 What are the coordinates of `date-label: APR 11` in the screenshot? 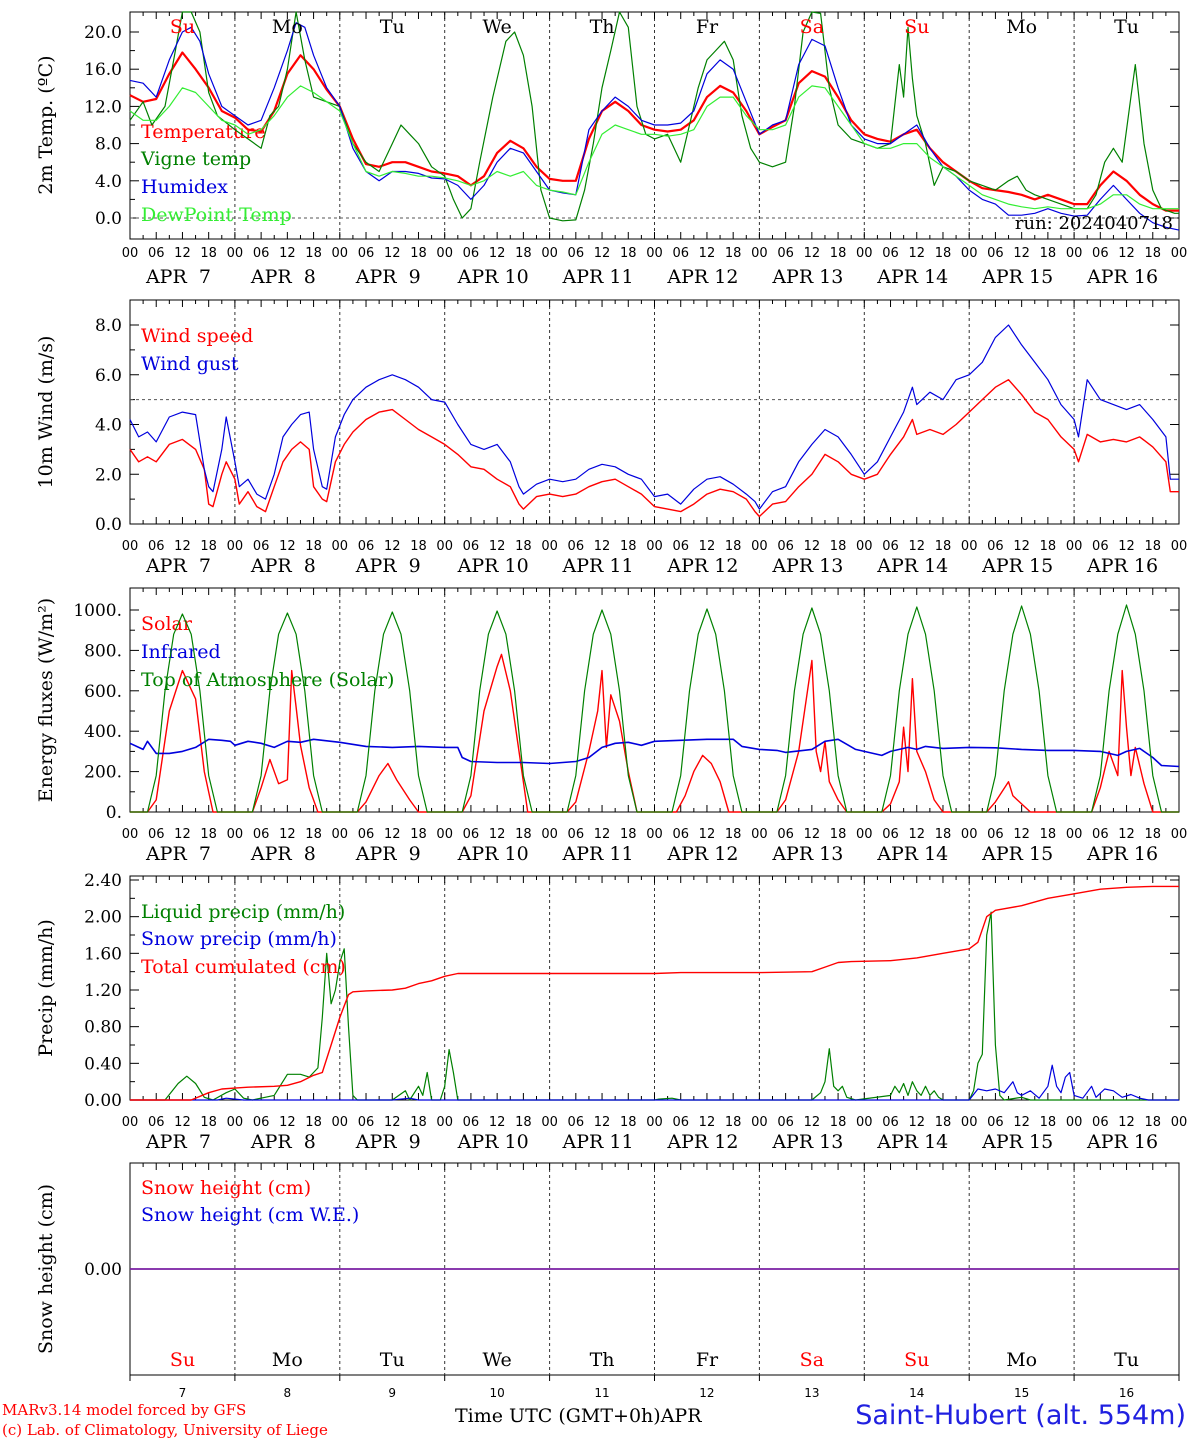 It's located at (598, 277).